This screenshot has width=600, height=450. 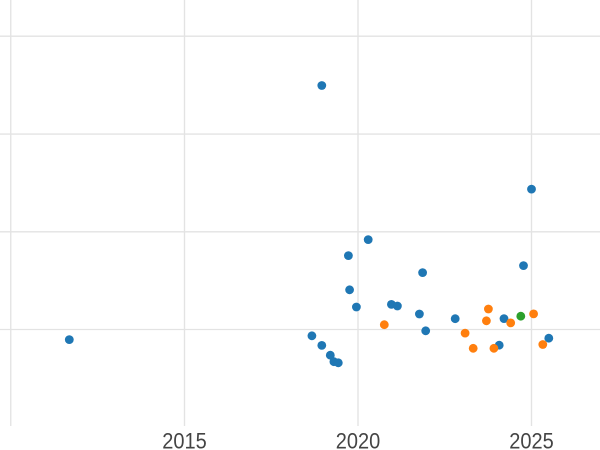 I want to click on svg-text: 2015, so click(x=184, y=440).